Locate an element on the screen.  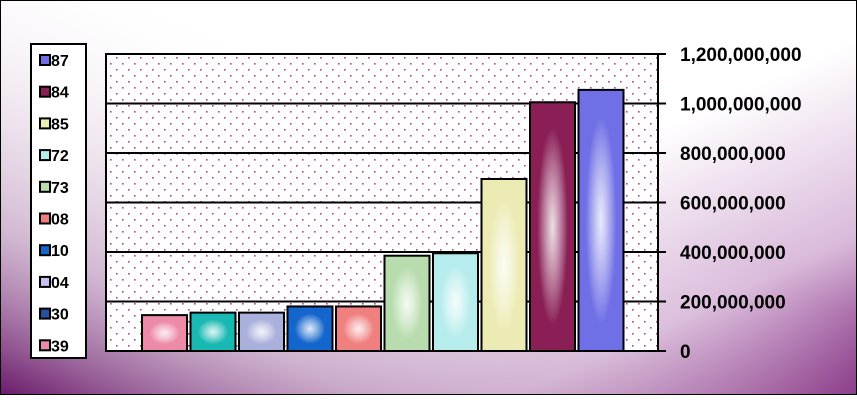
legend-label: 30 is located at coordinates (60, 315).